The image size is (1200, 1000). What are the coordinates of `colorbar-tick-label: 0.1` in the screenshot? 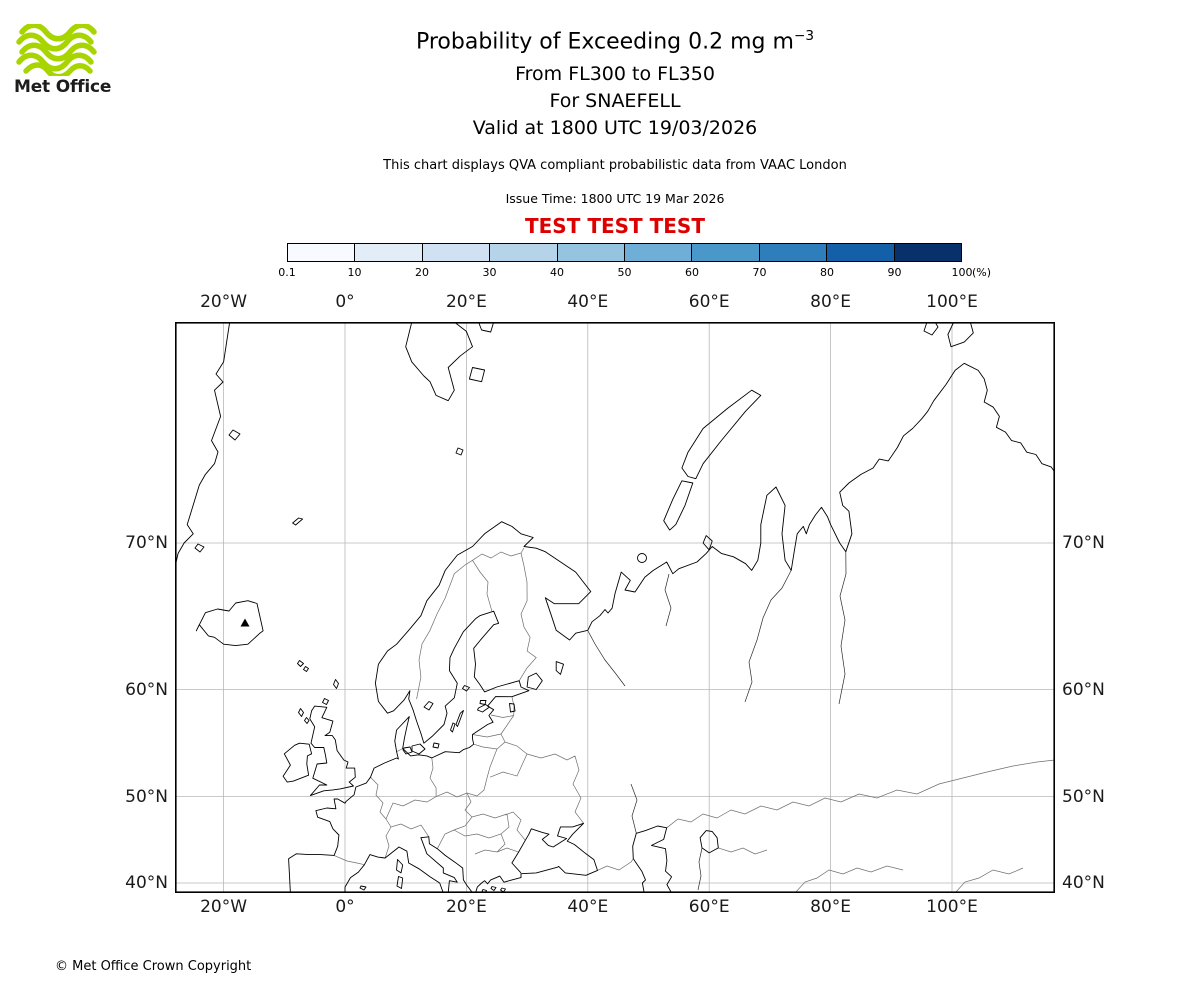 It's located at (287, 272).